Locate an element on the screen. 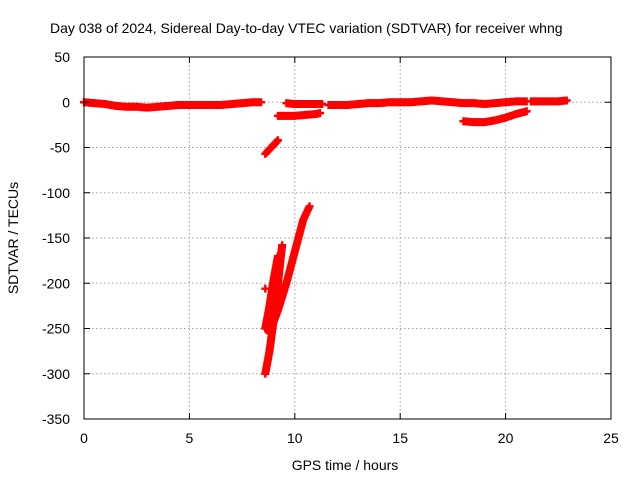 Image resolution: width=640 pixels, height=480 pixels. x-tick-label: 0 is located at coordinates (84, 438).